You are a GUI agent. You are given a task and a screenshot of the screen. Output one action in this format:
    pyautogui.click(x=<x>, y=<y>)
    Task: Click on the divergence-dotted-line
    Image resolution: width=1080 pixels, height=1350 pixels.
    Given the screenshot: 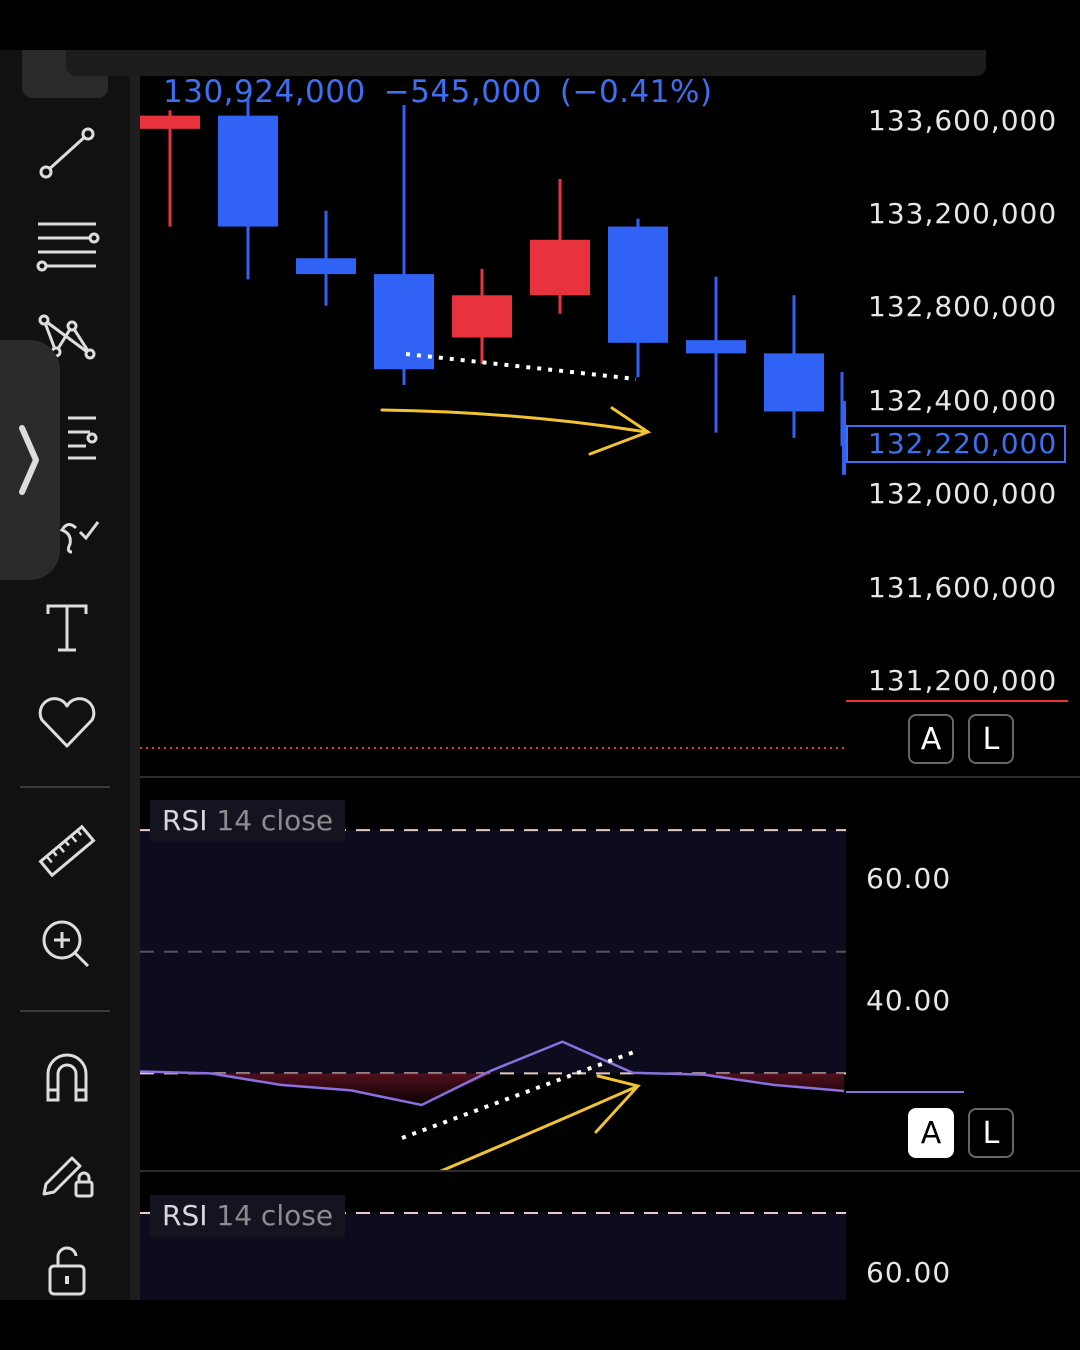 What is the action you would take?
    pyautogui.click(x=521, y=366)
    